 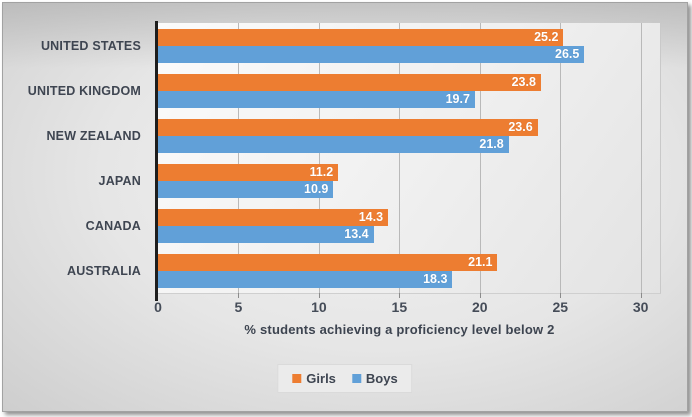 I want to click on category-label: AUSTRALIA, so click(x=103, y=270).